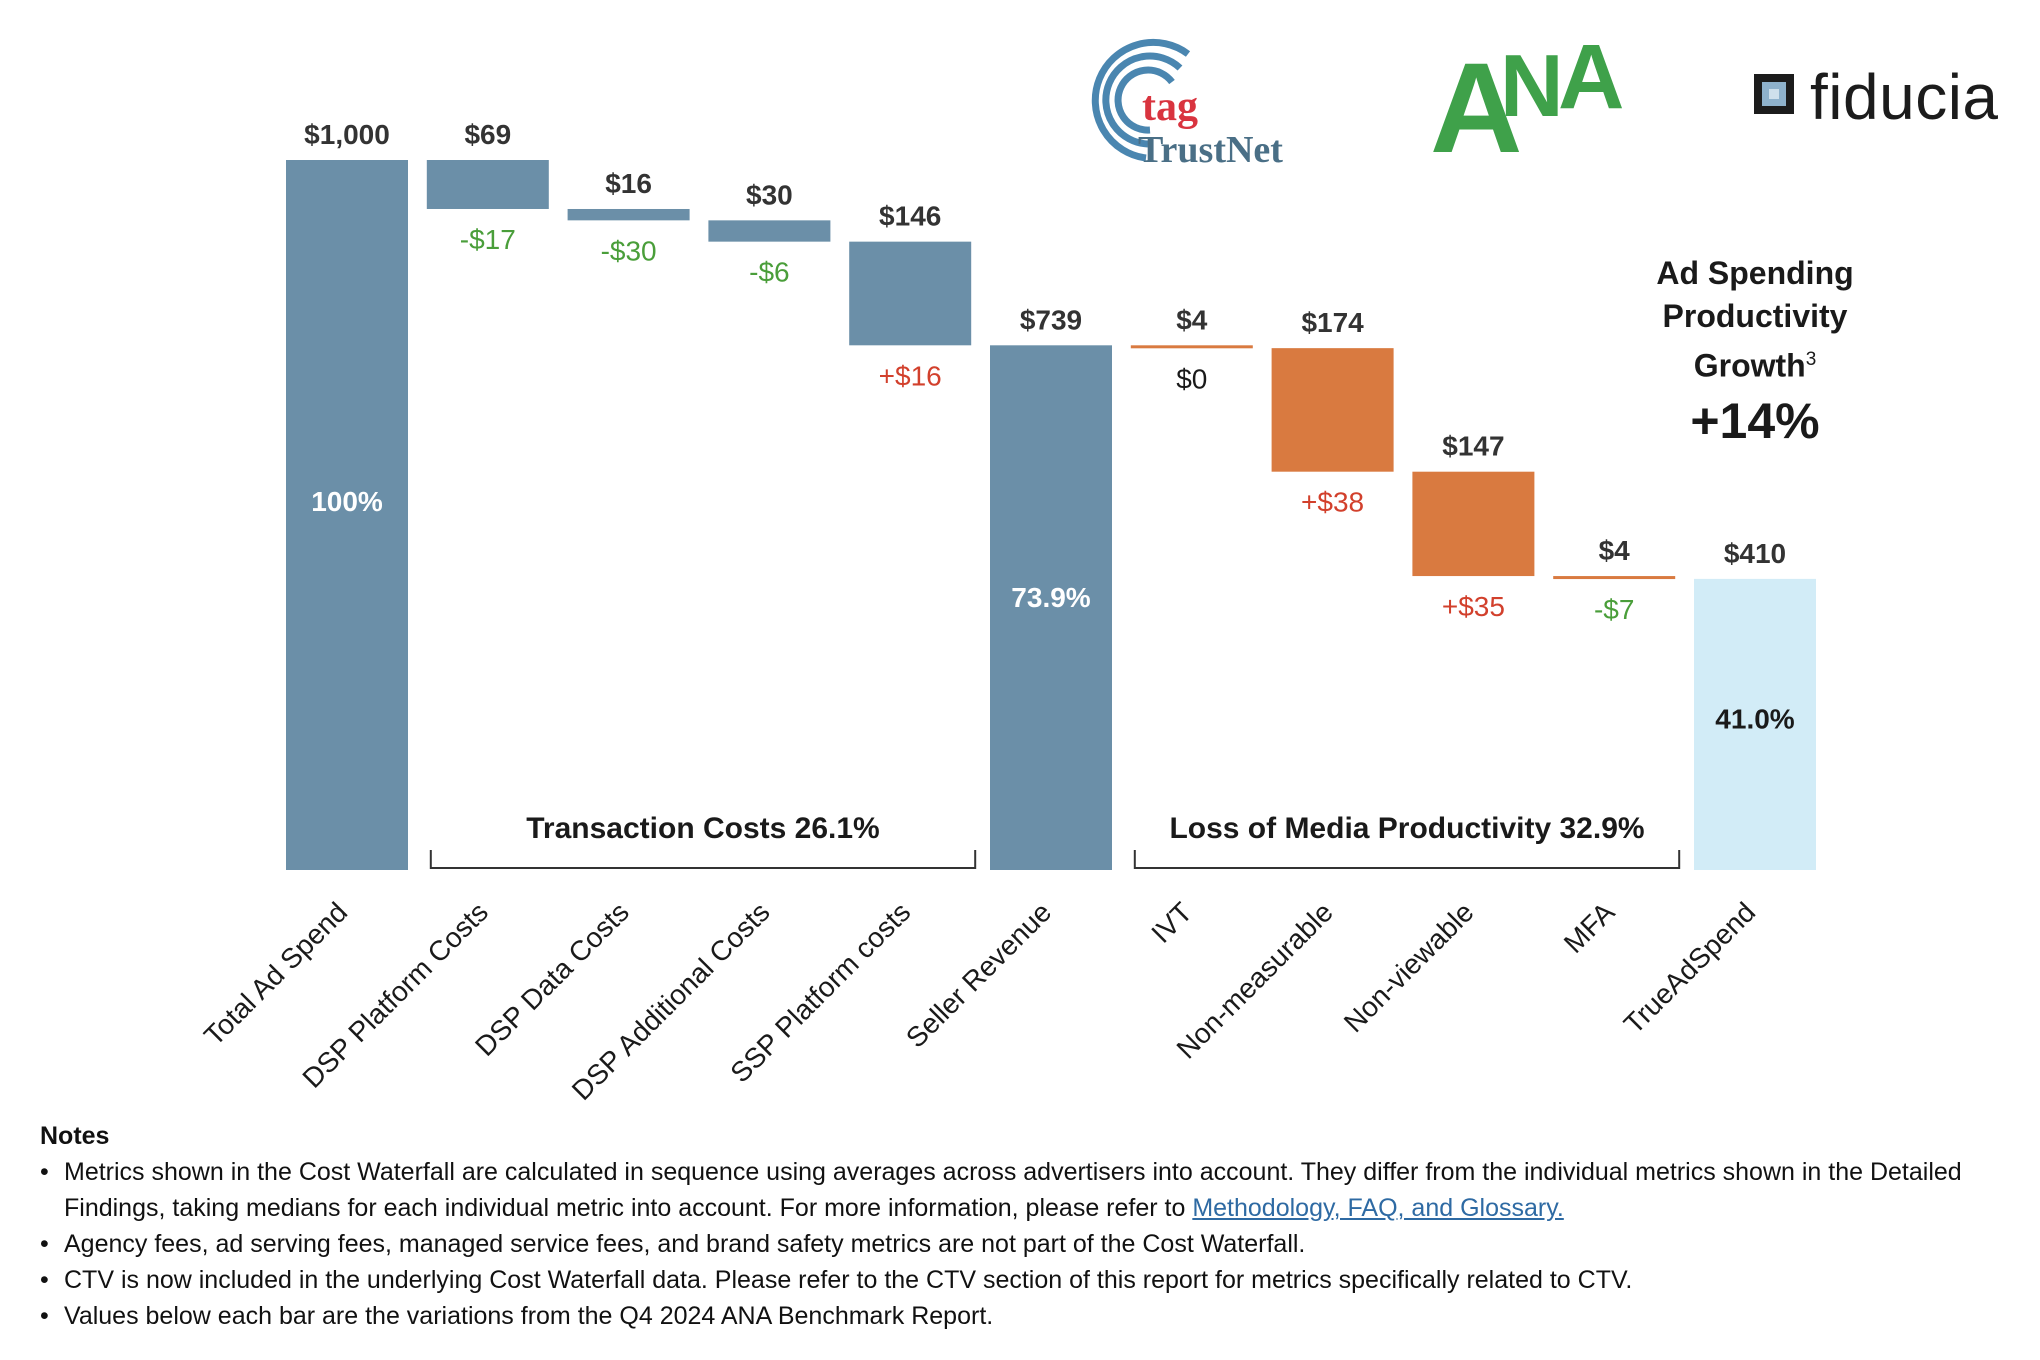 Image resolution: width=2040 pixels, height=1360 pixels. I want to click on bar-value-label: $739, so click(1051, 319).